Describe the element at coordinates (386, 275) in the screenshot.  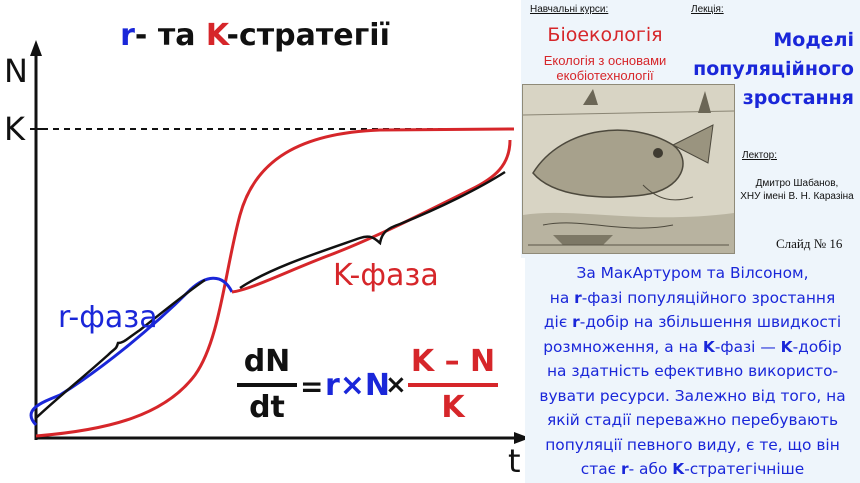
I see `k-phase-label: K-фаза` at that location.